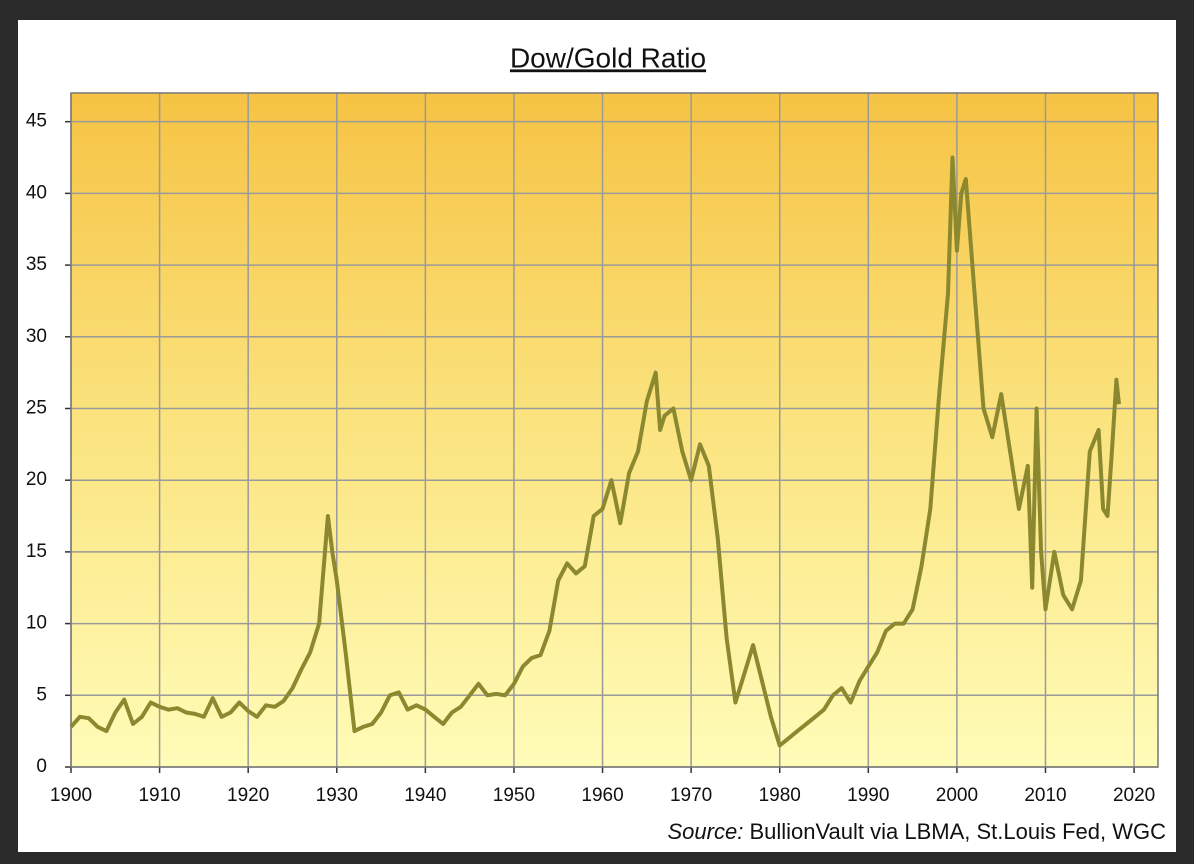 The width and height of the screenshot is (1194, 864). What do you see at coordinates (337, 795) in the screenshot?
I see `x-tick-label: 1930` at bounding box center [337, 795].